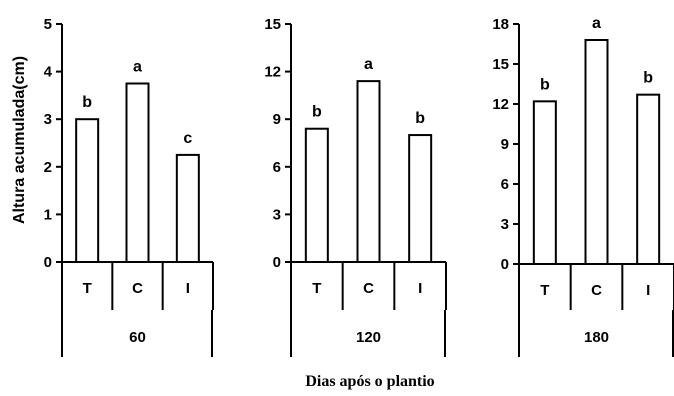 This screenshot has height=396, width=674. Describe the element at coordinates (368, 337) in the screenshot. I see `group-label: 120` at that location.